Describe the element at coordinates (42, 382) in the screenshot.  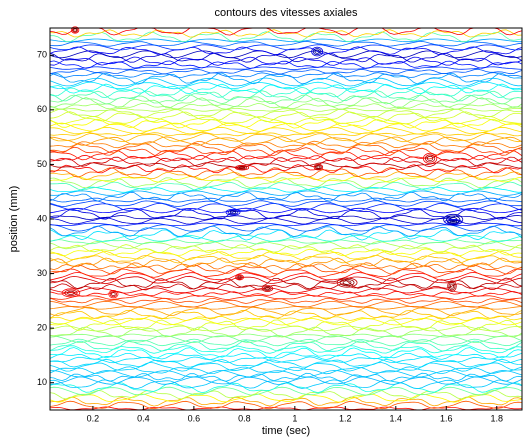
I see `y-tick-label: 10` at that location.